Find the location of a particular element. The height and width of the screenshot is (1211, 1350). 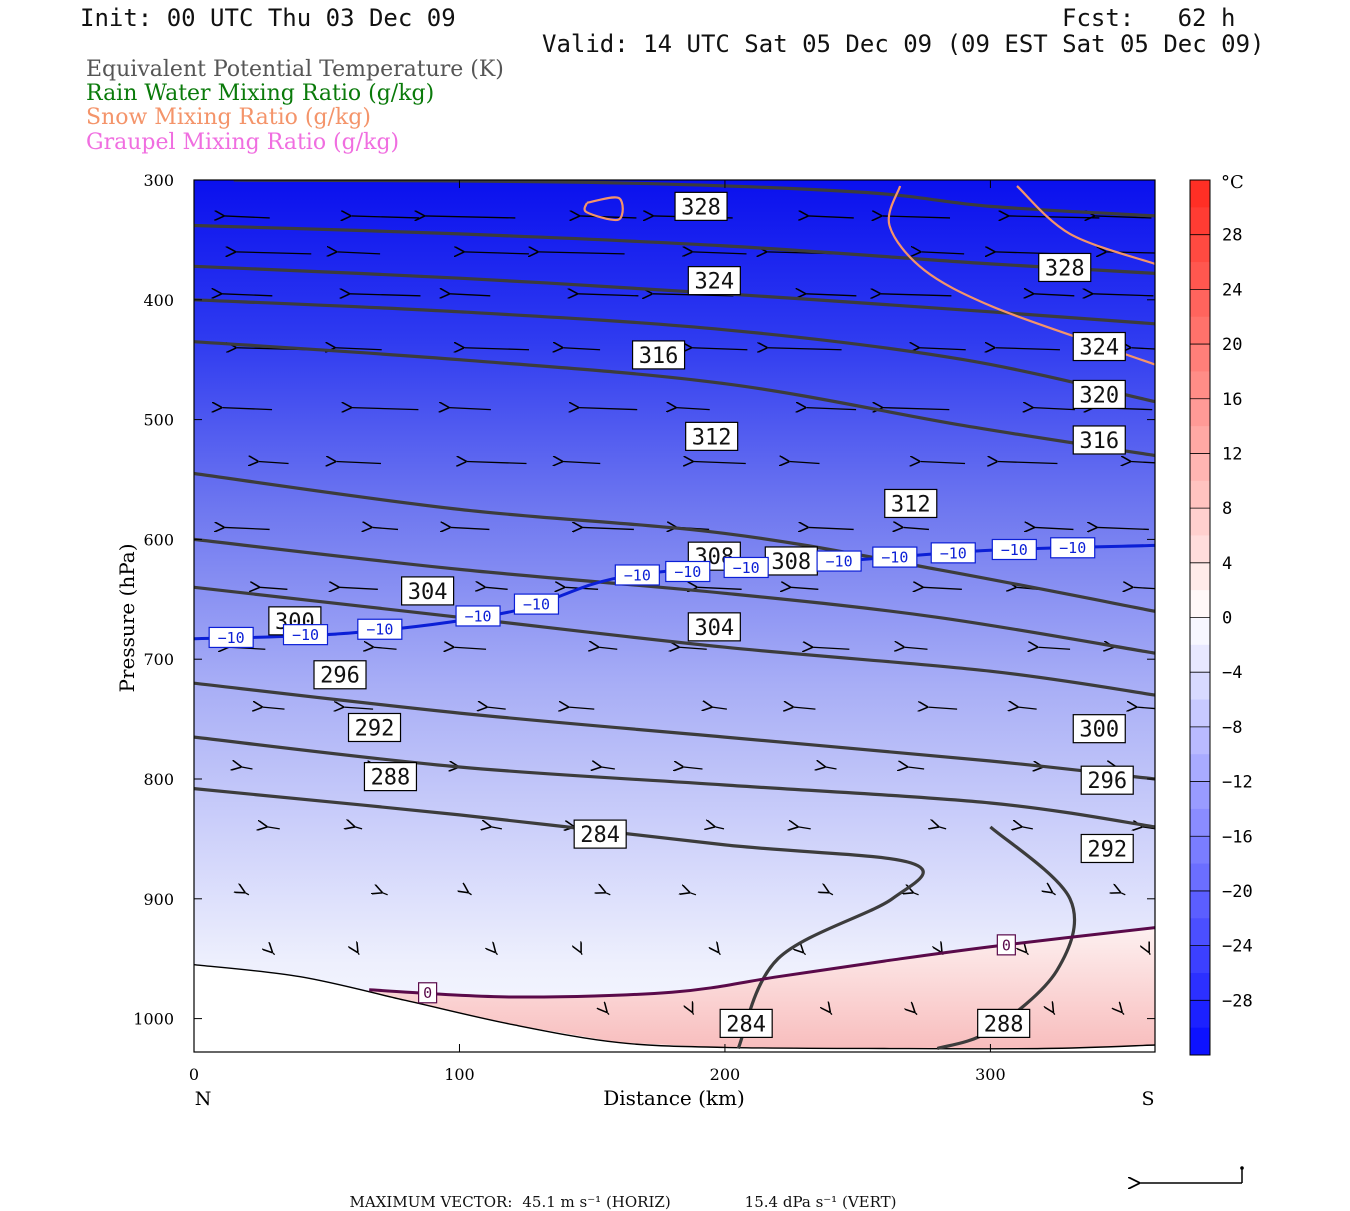

freezing-label-text: 0 is located at coordinates (427, 993).